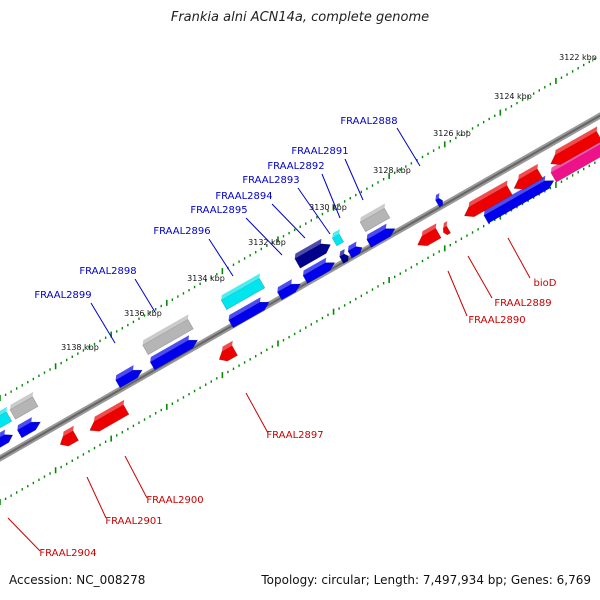  What do you see at coordinates (181, 231) in the screenshot?
I see `gene-label-fraal2896: FRAAL2896` at bounding box center [181, 231].